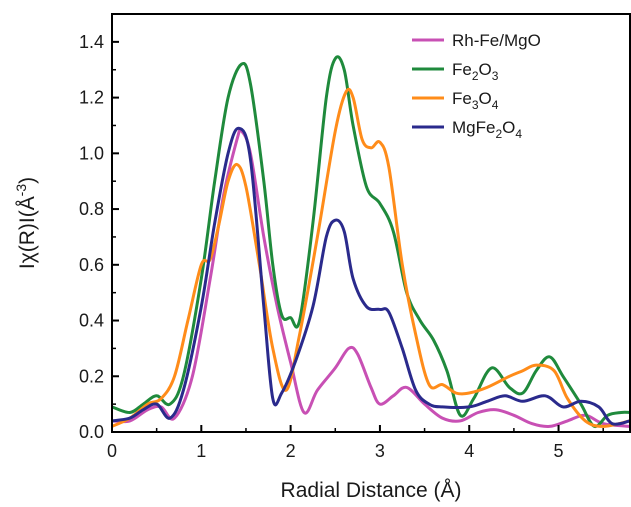 This screenshot has width=631, height=507. Describe the element at coordinates (91, 42) in the screenshot. I see `y-tick-label: 1.4` at that location.